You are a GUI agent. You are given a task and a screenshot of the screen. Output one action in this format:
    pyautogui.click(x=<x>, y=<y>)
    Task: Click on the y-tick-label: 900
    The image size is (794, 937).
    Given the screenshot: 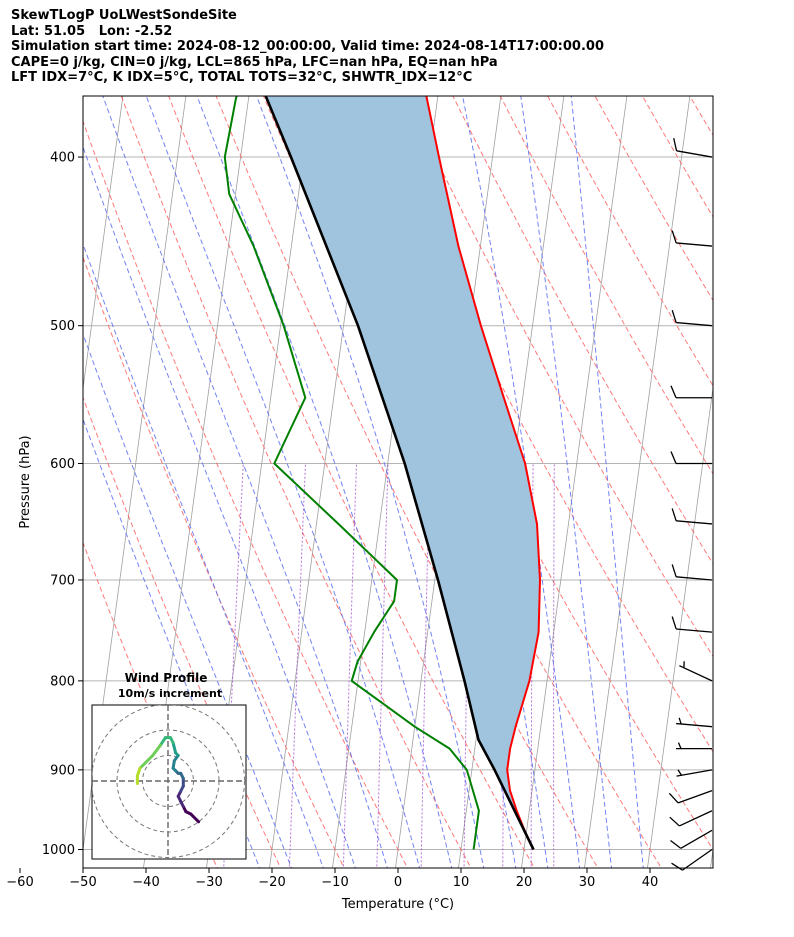 What is the action you would take?
    pyautogui.click(x=62, y=770)
    